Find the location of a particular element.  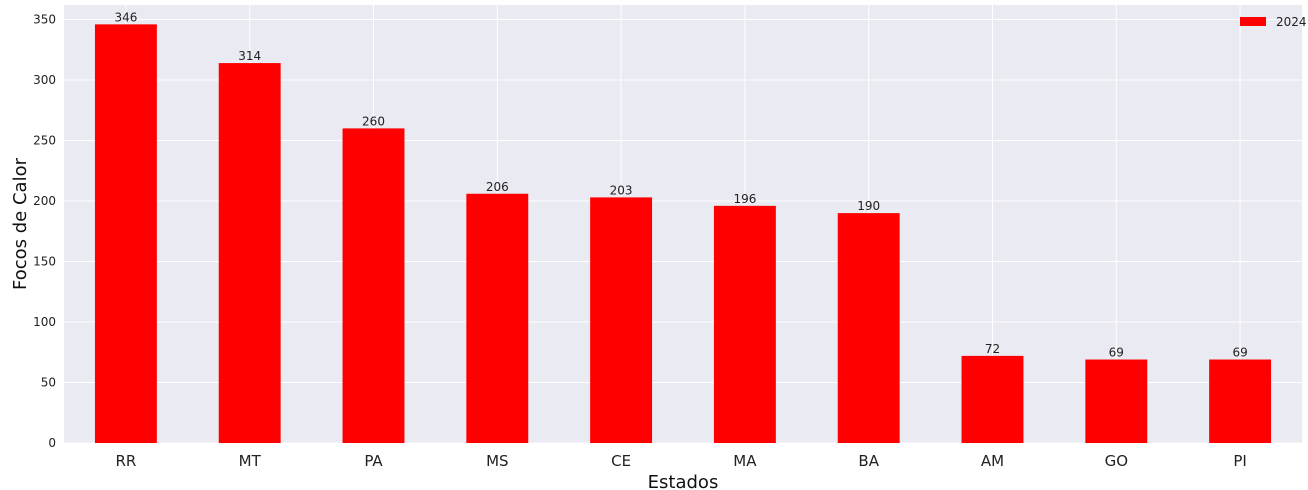

bar-value-label: 203 is located at coordinates (621, 190).